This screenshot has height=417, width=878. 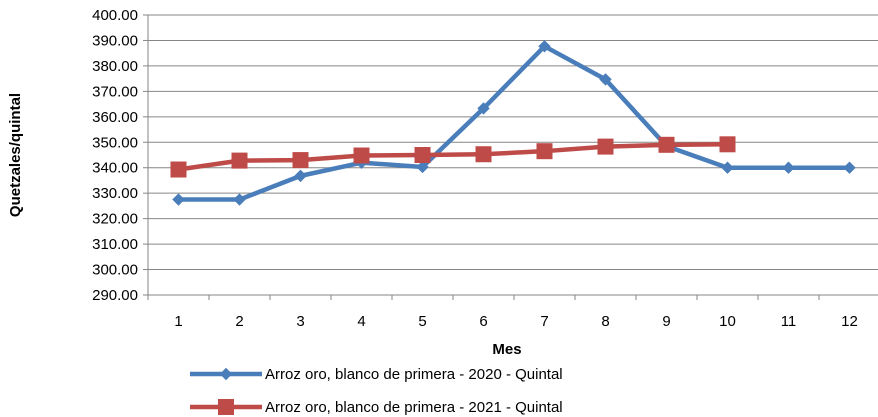 What do you see at coordinates (115, 295) in the screenshot?
I see `y-tick-label: 290.00` at bounding box center [115, 295].